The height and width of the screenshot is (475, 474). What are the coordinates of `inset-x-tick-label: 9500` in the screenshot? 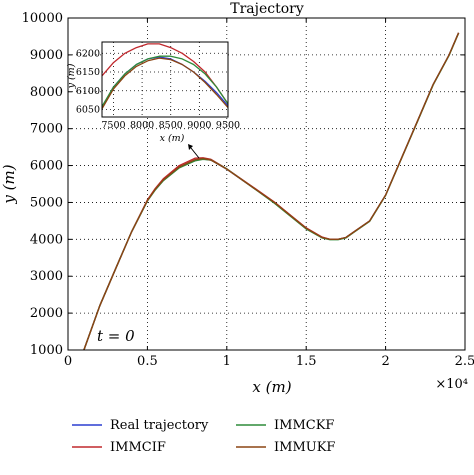 It's located at (228, 125).